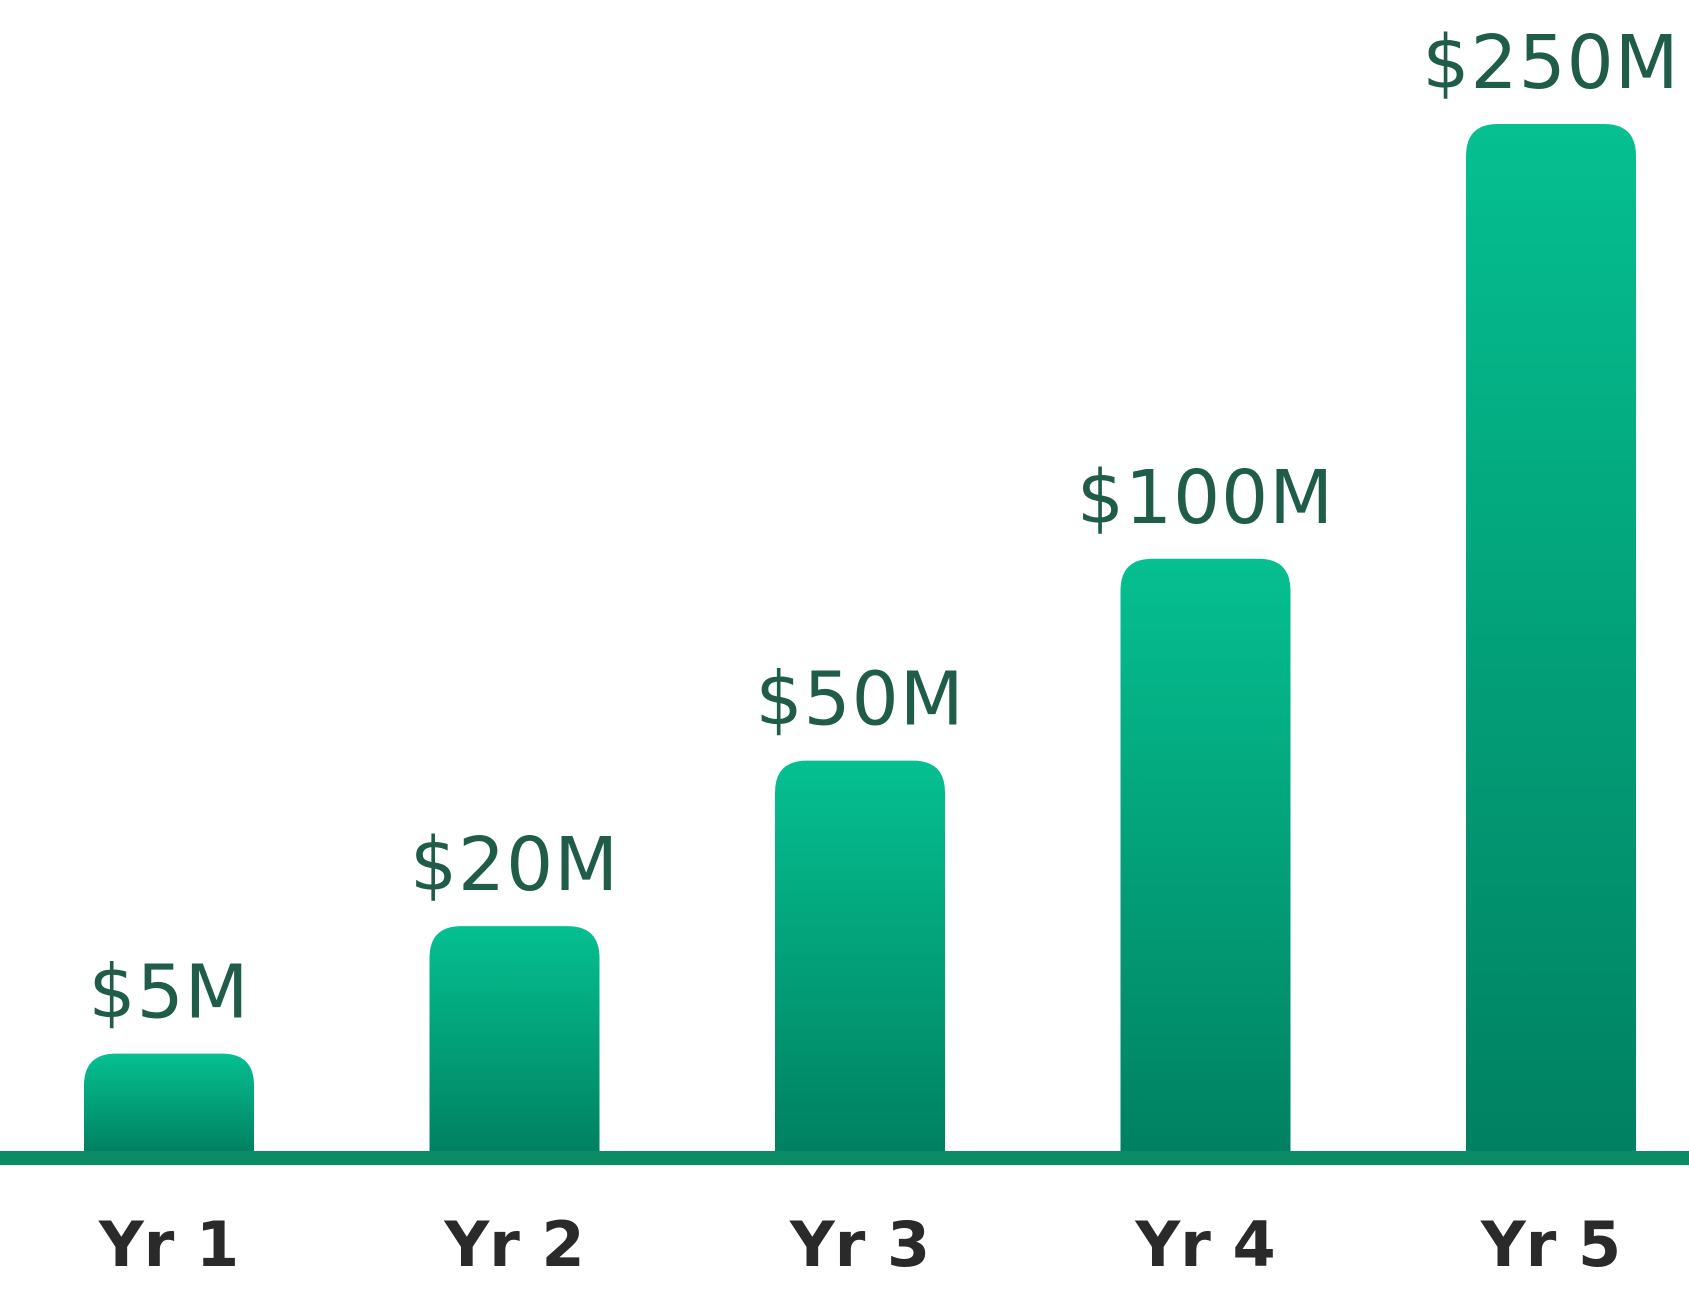  What do you see at coordinates (844, 1158) in the screenshot?
I see `x-axis-baseline` at bounding box center [844, 1158].